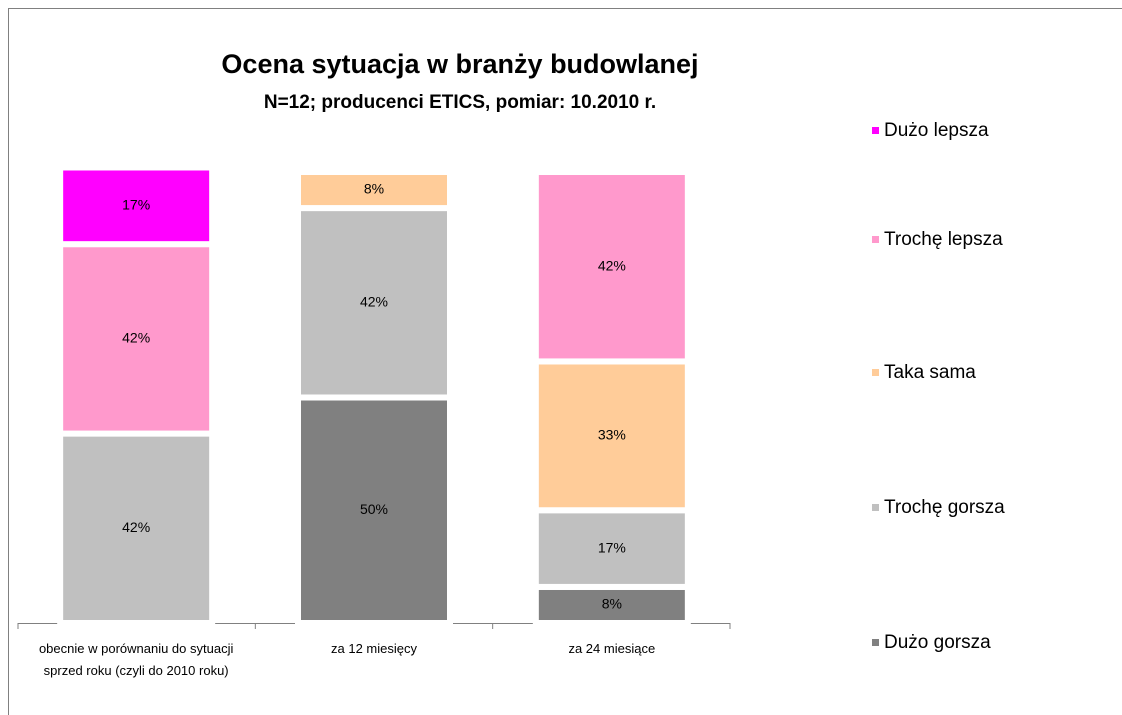 The height and width of the screenshot is (715, 1122). I want to click on legend-label: Trochę gorsza, so click(944, 507).